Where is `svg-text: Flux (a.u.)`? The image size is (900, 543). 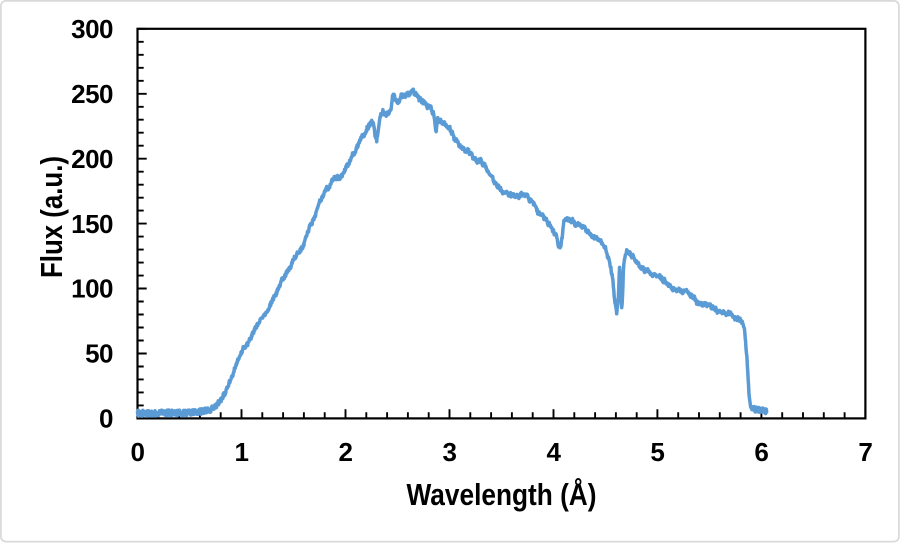
svg-text: Flux (a.u.) is located at coordinates (51, 217).